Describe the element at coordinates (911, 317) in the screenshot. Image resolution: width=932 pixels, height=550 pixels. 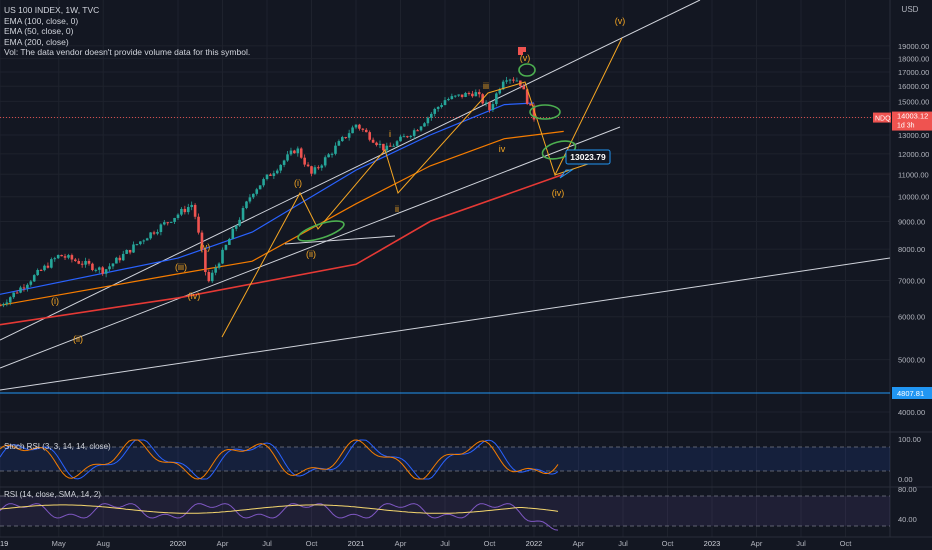
I see `price-tick: 6000.00` at that location.